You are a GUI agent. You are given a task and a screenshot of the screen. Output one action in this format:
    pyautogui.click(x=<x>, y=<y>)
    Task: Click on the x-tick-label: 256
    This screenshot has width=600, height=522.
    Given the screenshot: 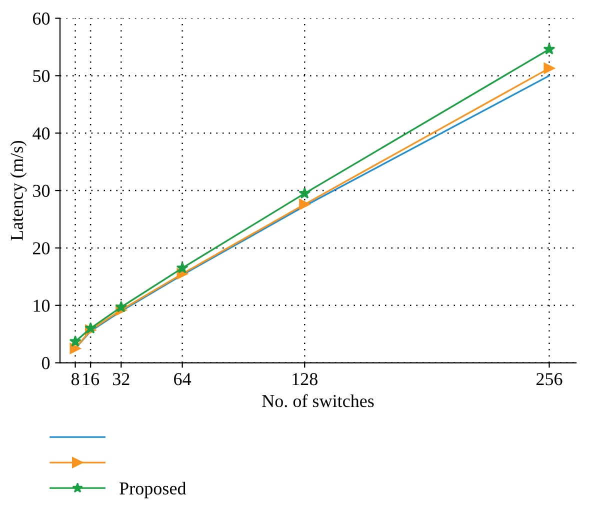 What is the action you would take?
    pyautogui.click(x=549, y=379)
    